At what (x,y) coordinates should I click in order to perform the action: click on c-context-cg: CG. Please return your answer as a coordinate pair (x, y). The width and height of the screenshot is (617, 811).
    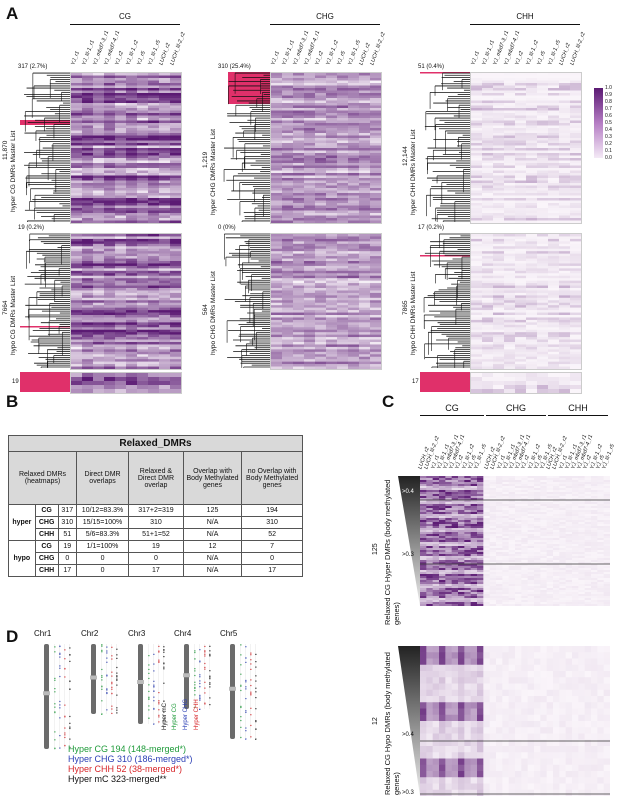
    Looking at the image, I should click on (452, 408).